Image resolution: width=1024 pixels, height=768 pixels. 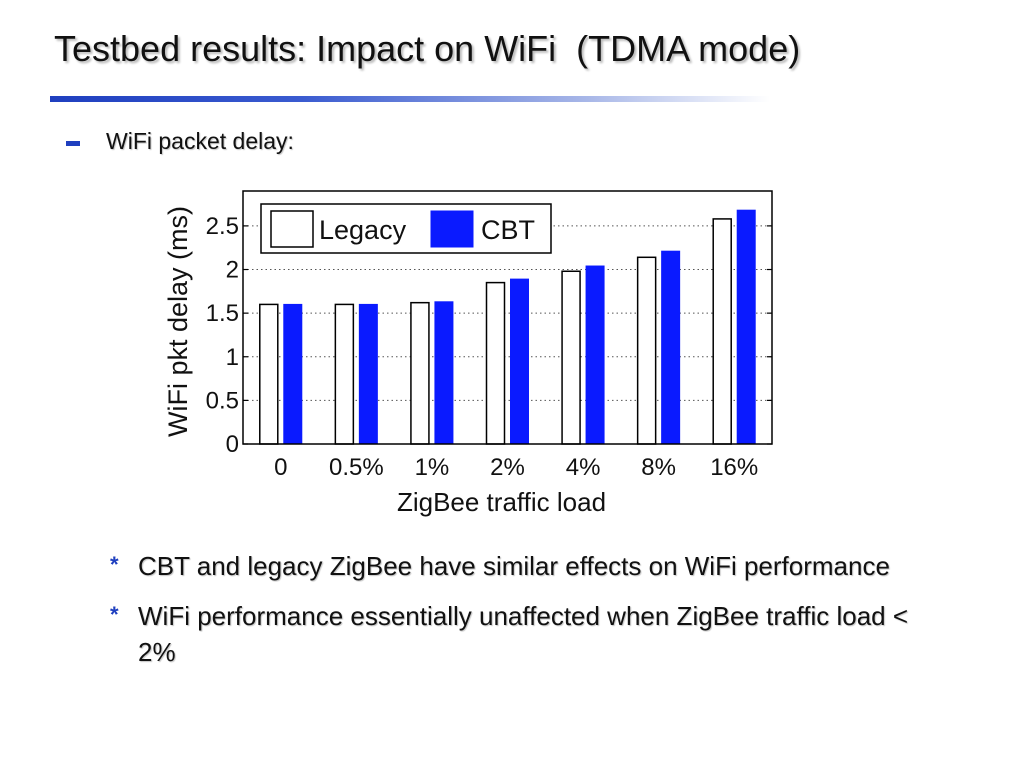 What do you see at coordinates (508, 230) in the screenshot?
I see `legend-label-cbt: CBT` at bounding box center [508, 230].